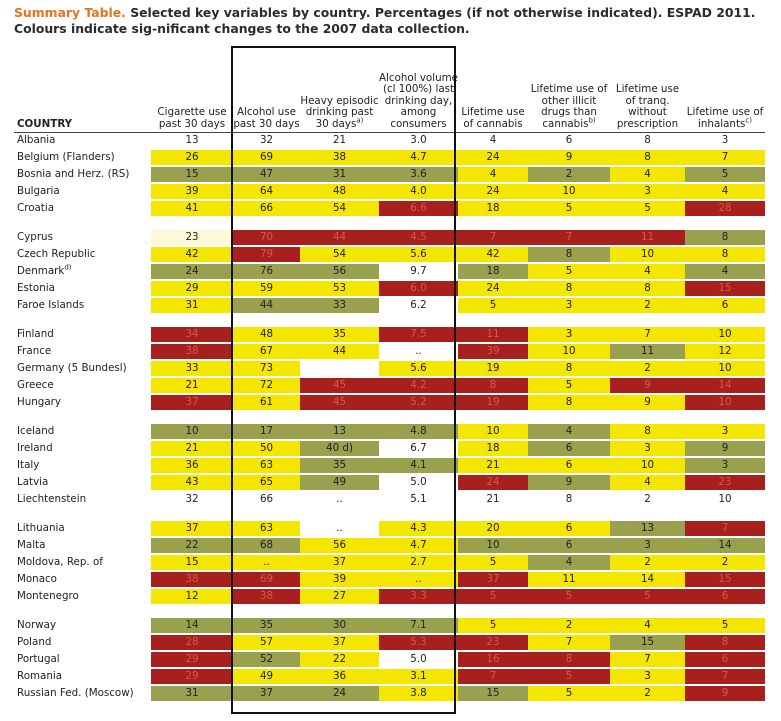  I want to click on illicit-footnote: b), so click(592, 120).